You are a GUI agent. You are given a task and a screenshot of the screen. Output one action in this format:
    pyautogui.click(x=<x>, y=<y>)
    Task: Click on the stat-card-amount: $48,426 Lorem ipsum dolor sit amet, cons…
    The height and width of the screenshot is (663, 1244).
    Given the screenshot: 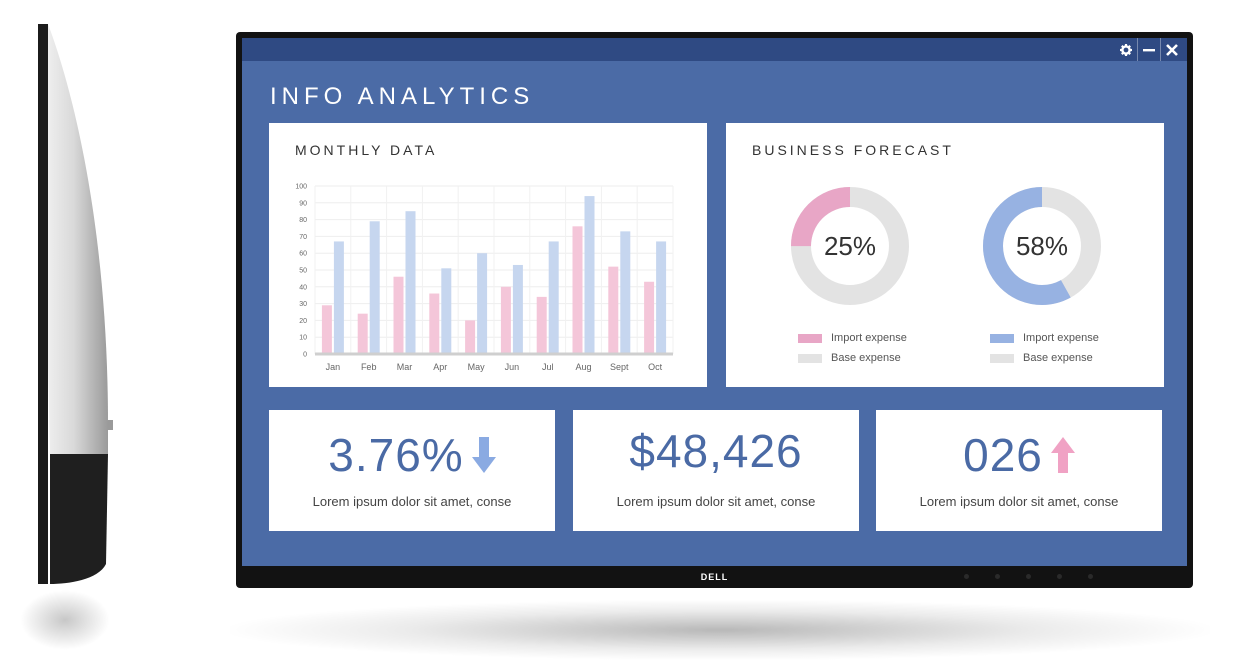 What is the action you would take?
    pyautogui.click(x=716, y=470)
    